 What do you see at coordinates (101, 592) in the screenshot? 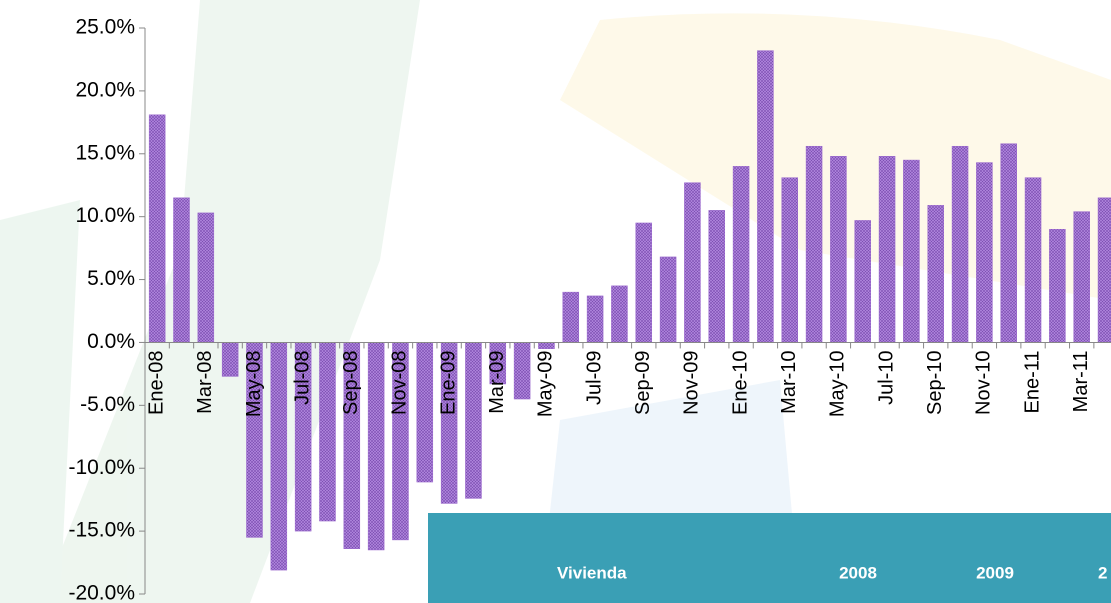
I see `y-tick-label: -20.0%` at bounding box center [101, 592].